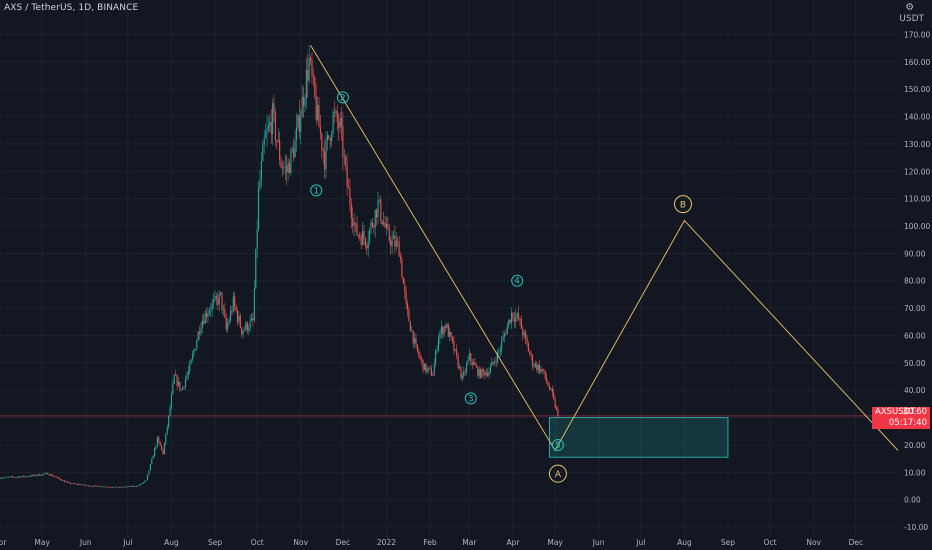 This screenshot has width=932, height=550. I want to click on price-tick-label: 0.00, so click(912, 500).